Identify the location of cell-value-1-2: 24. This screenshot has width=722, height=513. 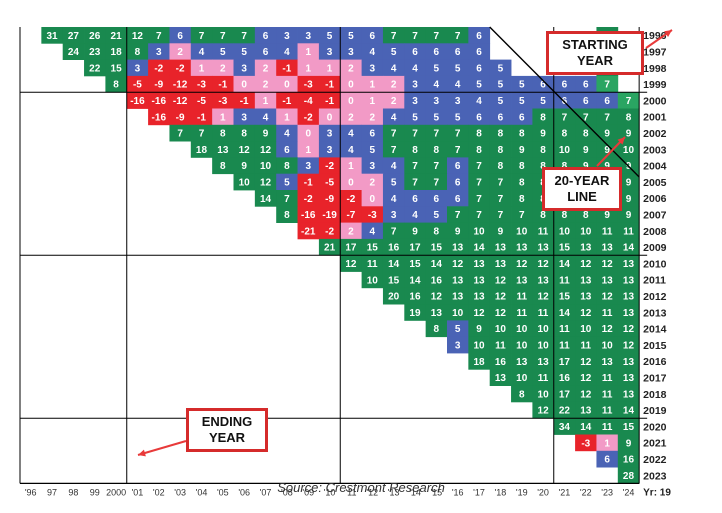
(74, 52).